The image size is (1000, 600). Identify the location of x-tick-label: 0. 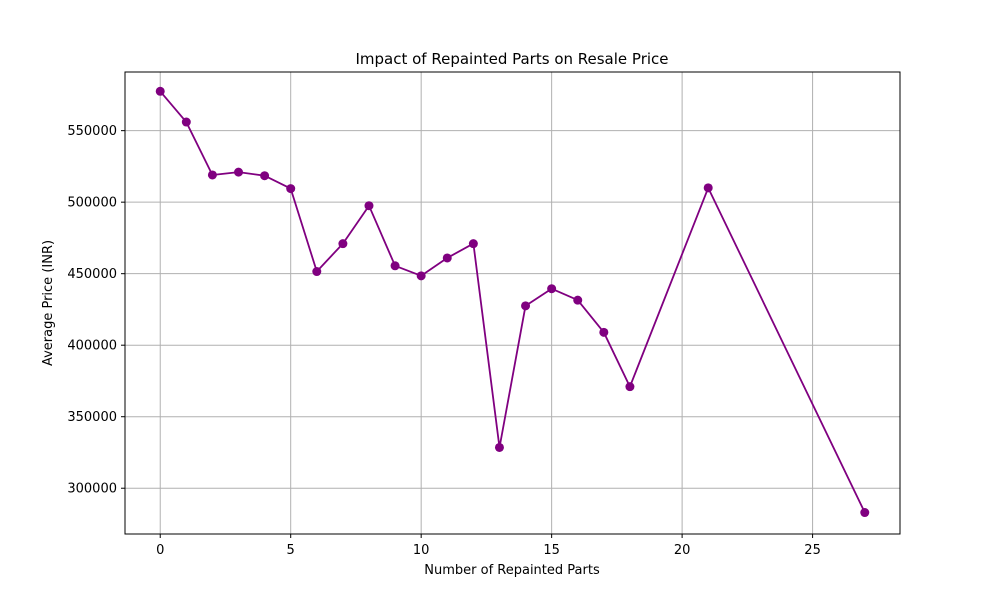
(160, 550).